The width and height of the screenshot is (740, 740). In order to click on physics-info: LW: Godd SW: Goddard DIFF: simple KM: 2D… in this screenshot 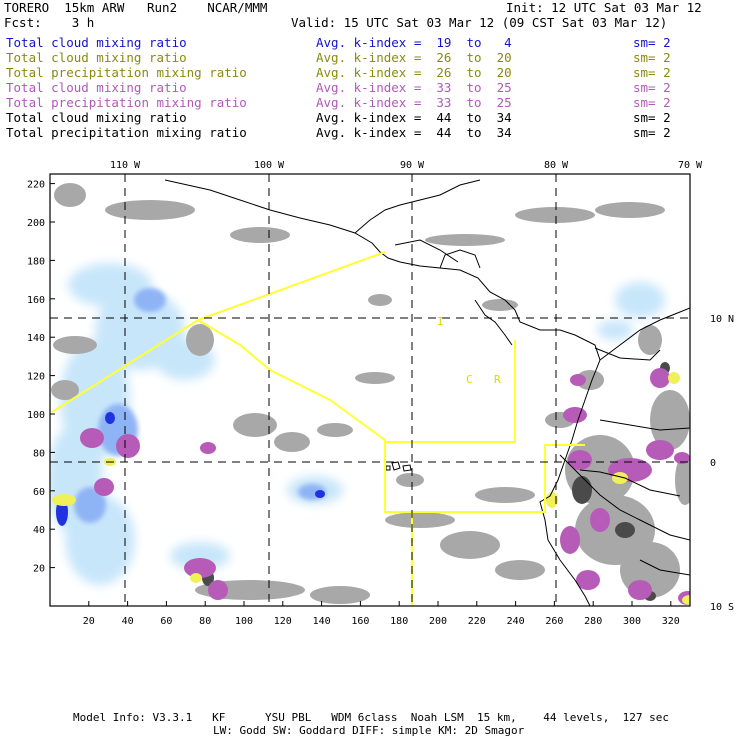, I will do `click(369, 730)`.